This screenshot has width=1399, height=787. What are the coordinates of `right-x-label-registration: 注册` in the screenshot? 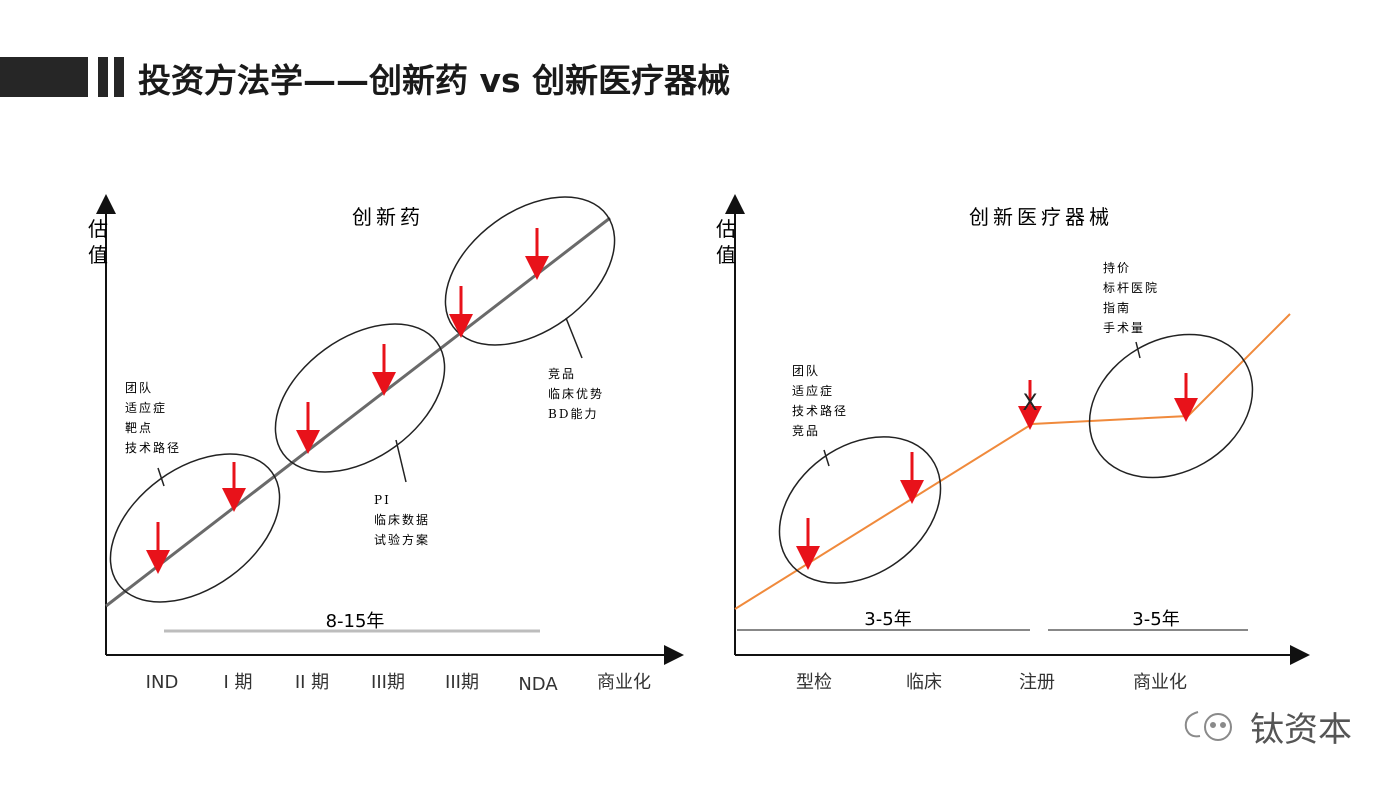 It's located at (1037, 682).